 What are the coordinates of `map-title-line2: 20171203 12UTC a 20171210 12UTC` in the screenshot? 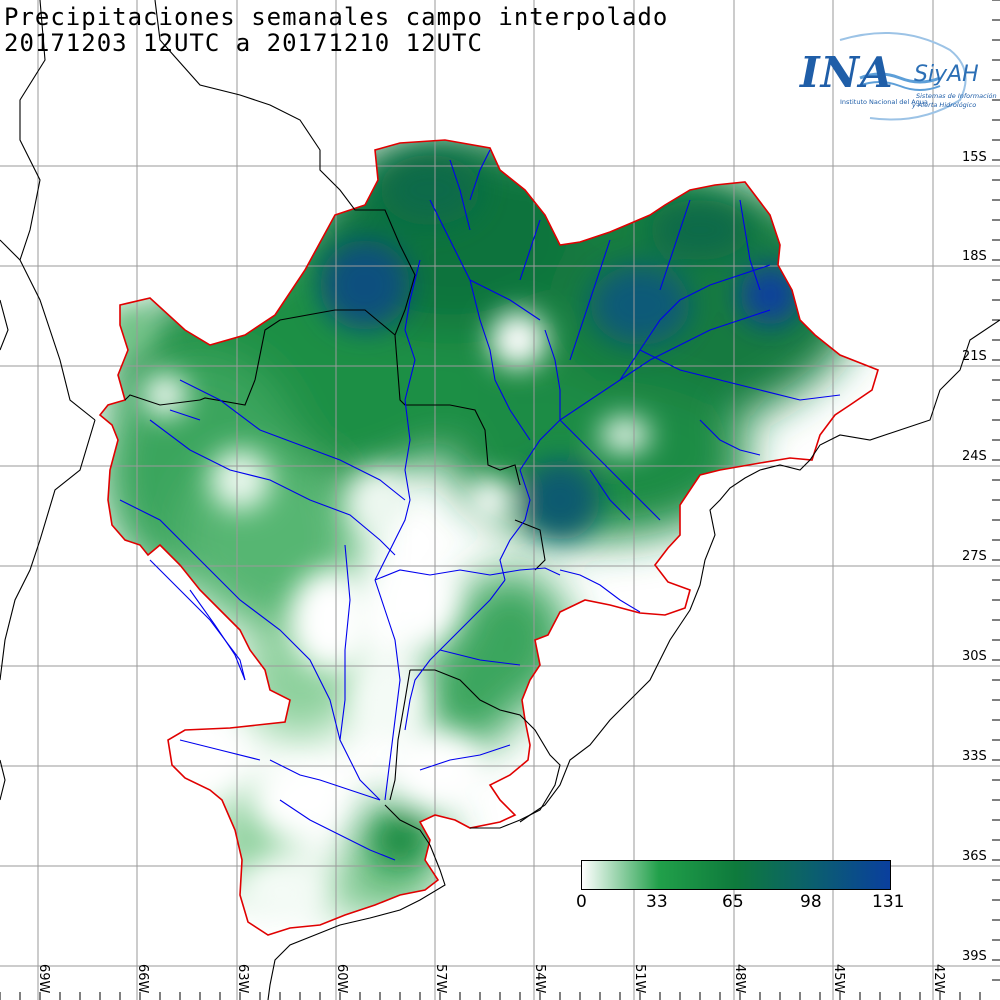 It's located at (243, 43).